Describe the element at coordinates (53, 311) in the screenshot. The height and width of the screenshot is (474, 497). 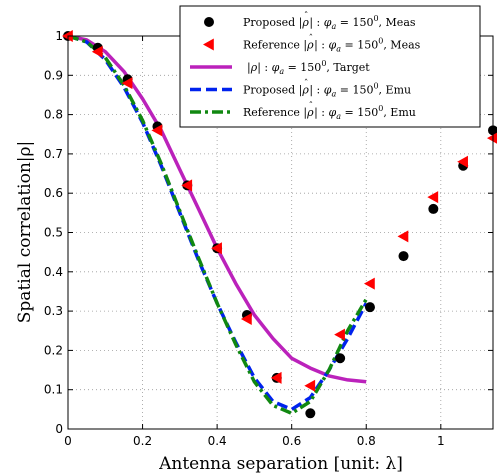
I see `y-tick-label: 0.3` at that location.